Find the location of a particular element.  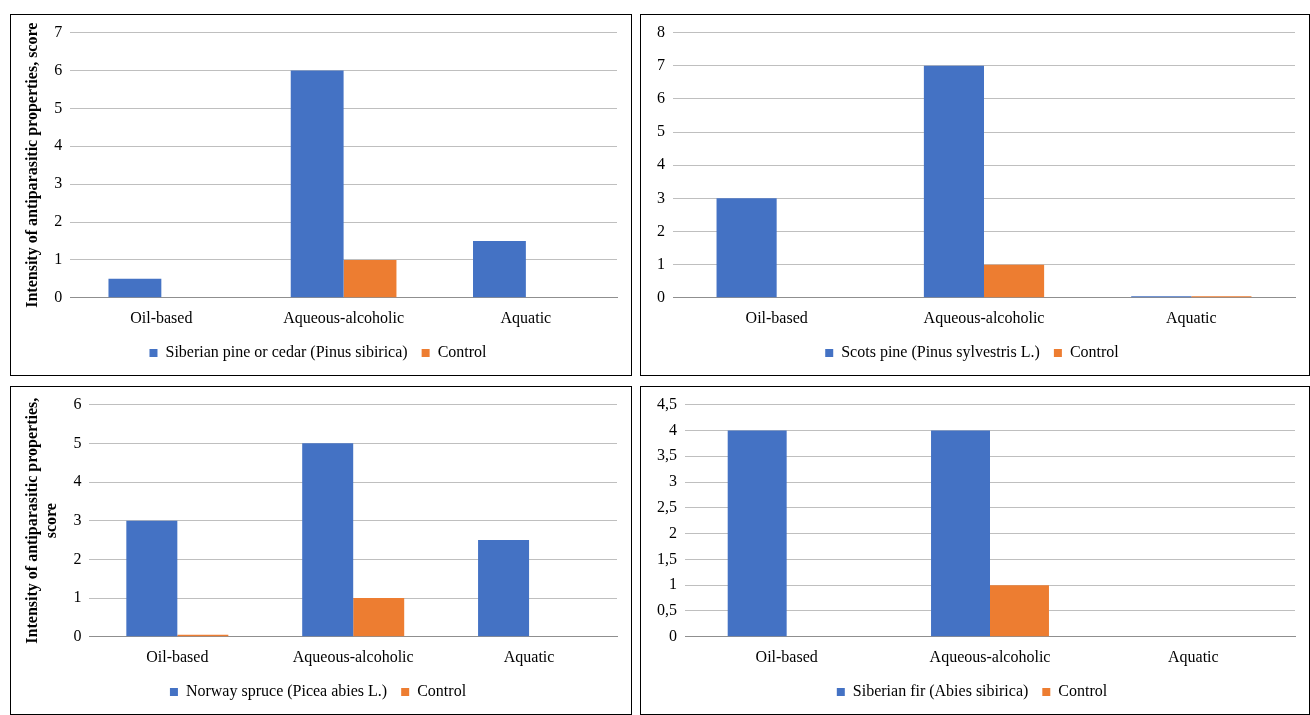

y-tick-label: 3,5 is located at coordinates (667, 455).